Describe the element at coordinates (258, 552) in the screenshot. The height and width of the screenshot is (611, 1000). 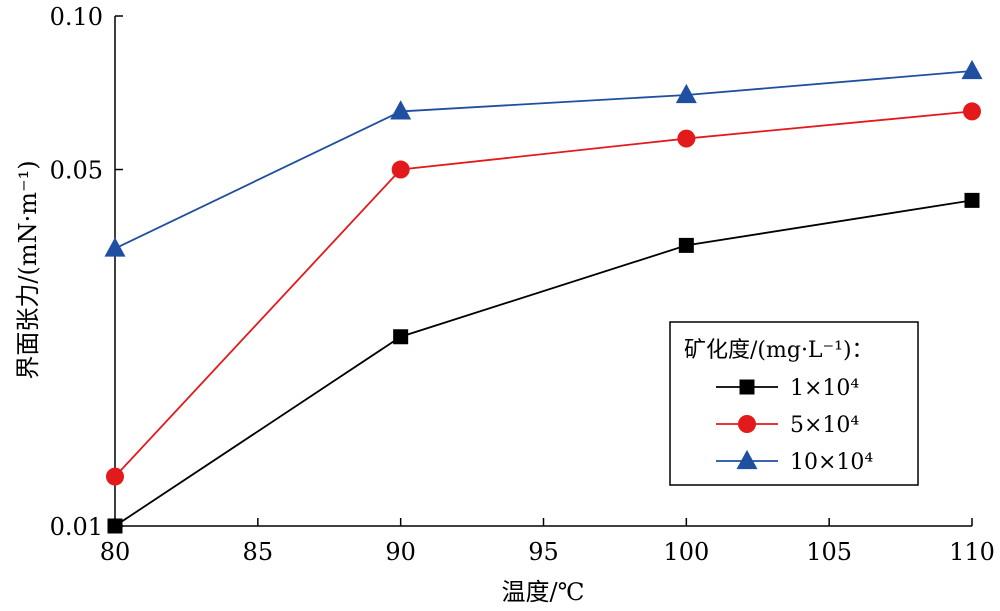
I see `x-tick-label: 85` at that location.